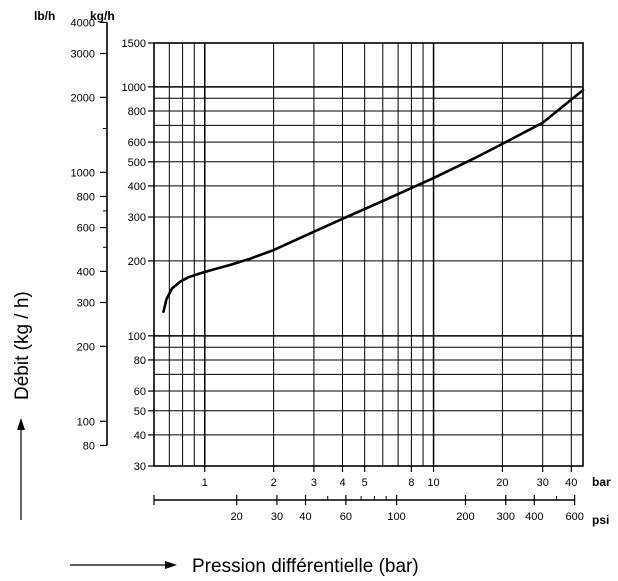 The image size is (618, 581). I want to click on y-secondary-tick-label: 600, so click(86, 229).